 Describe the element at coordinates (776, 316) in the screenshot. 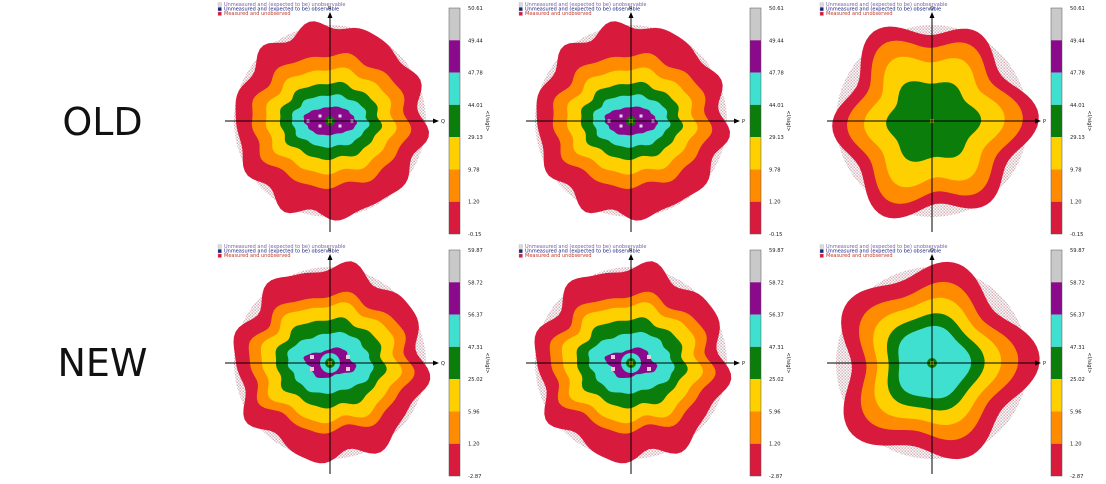

I see `colorbar-tick-label: 56.37` at that location.